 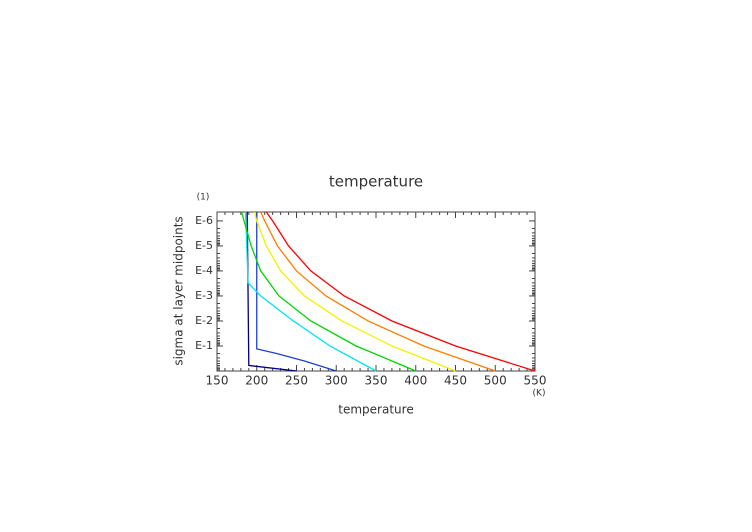 What do you see at coordinates (204, 220) in the screenshot?
I see `y-tick-label: E-6` at bounding box center [204, 220].